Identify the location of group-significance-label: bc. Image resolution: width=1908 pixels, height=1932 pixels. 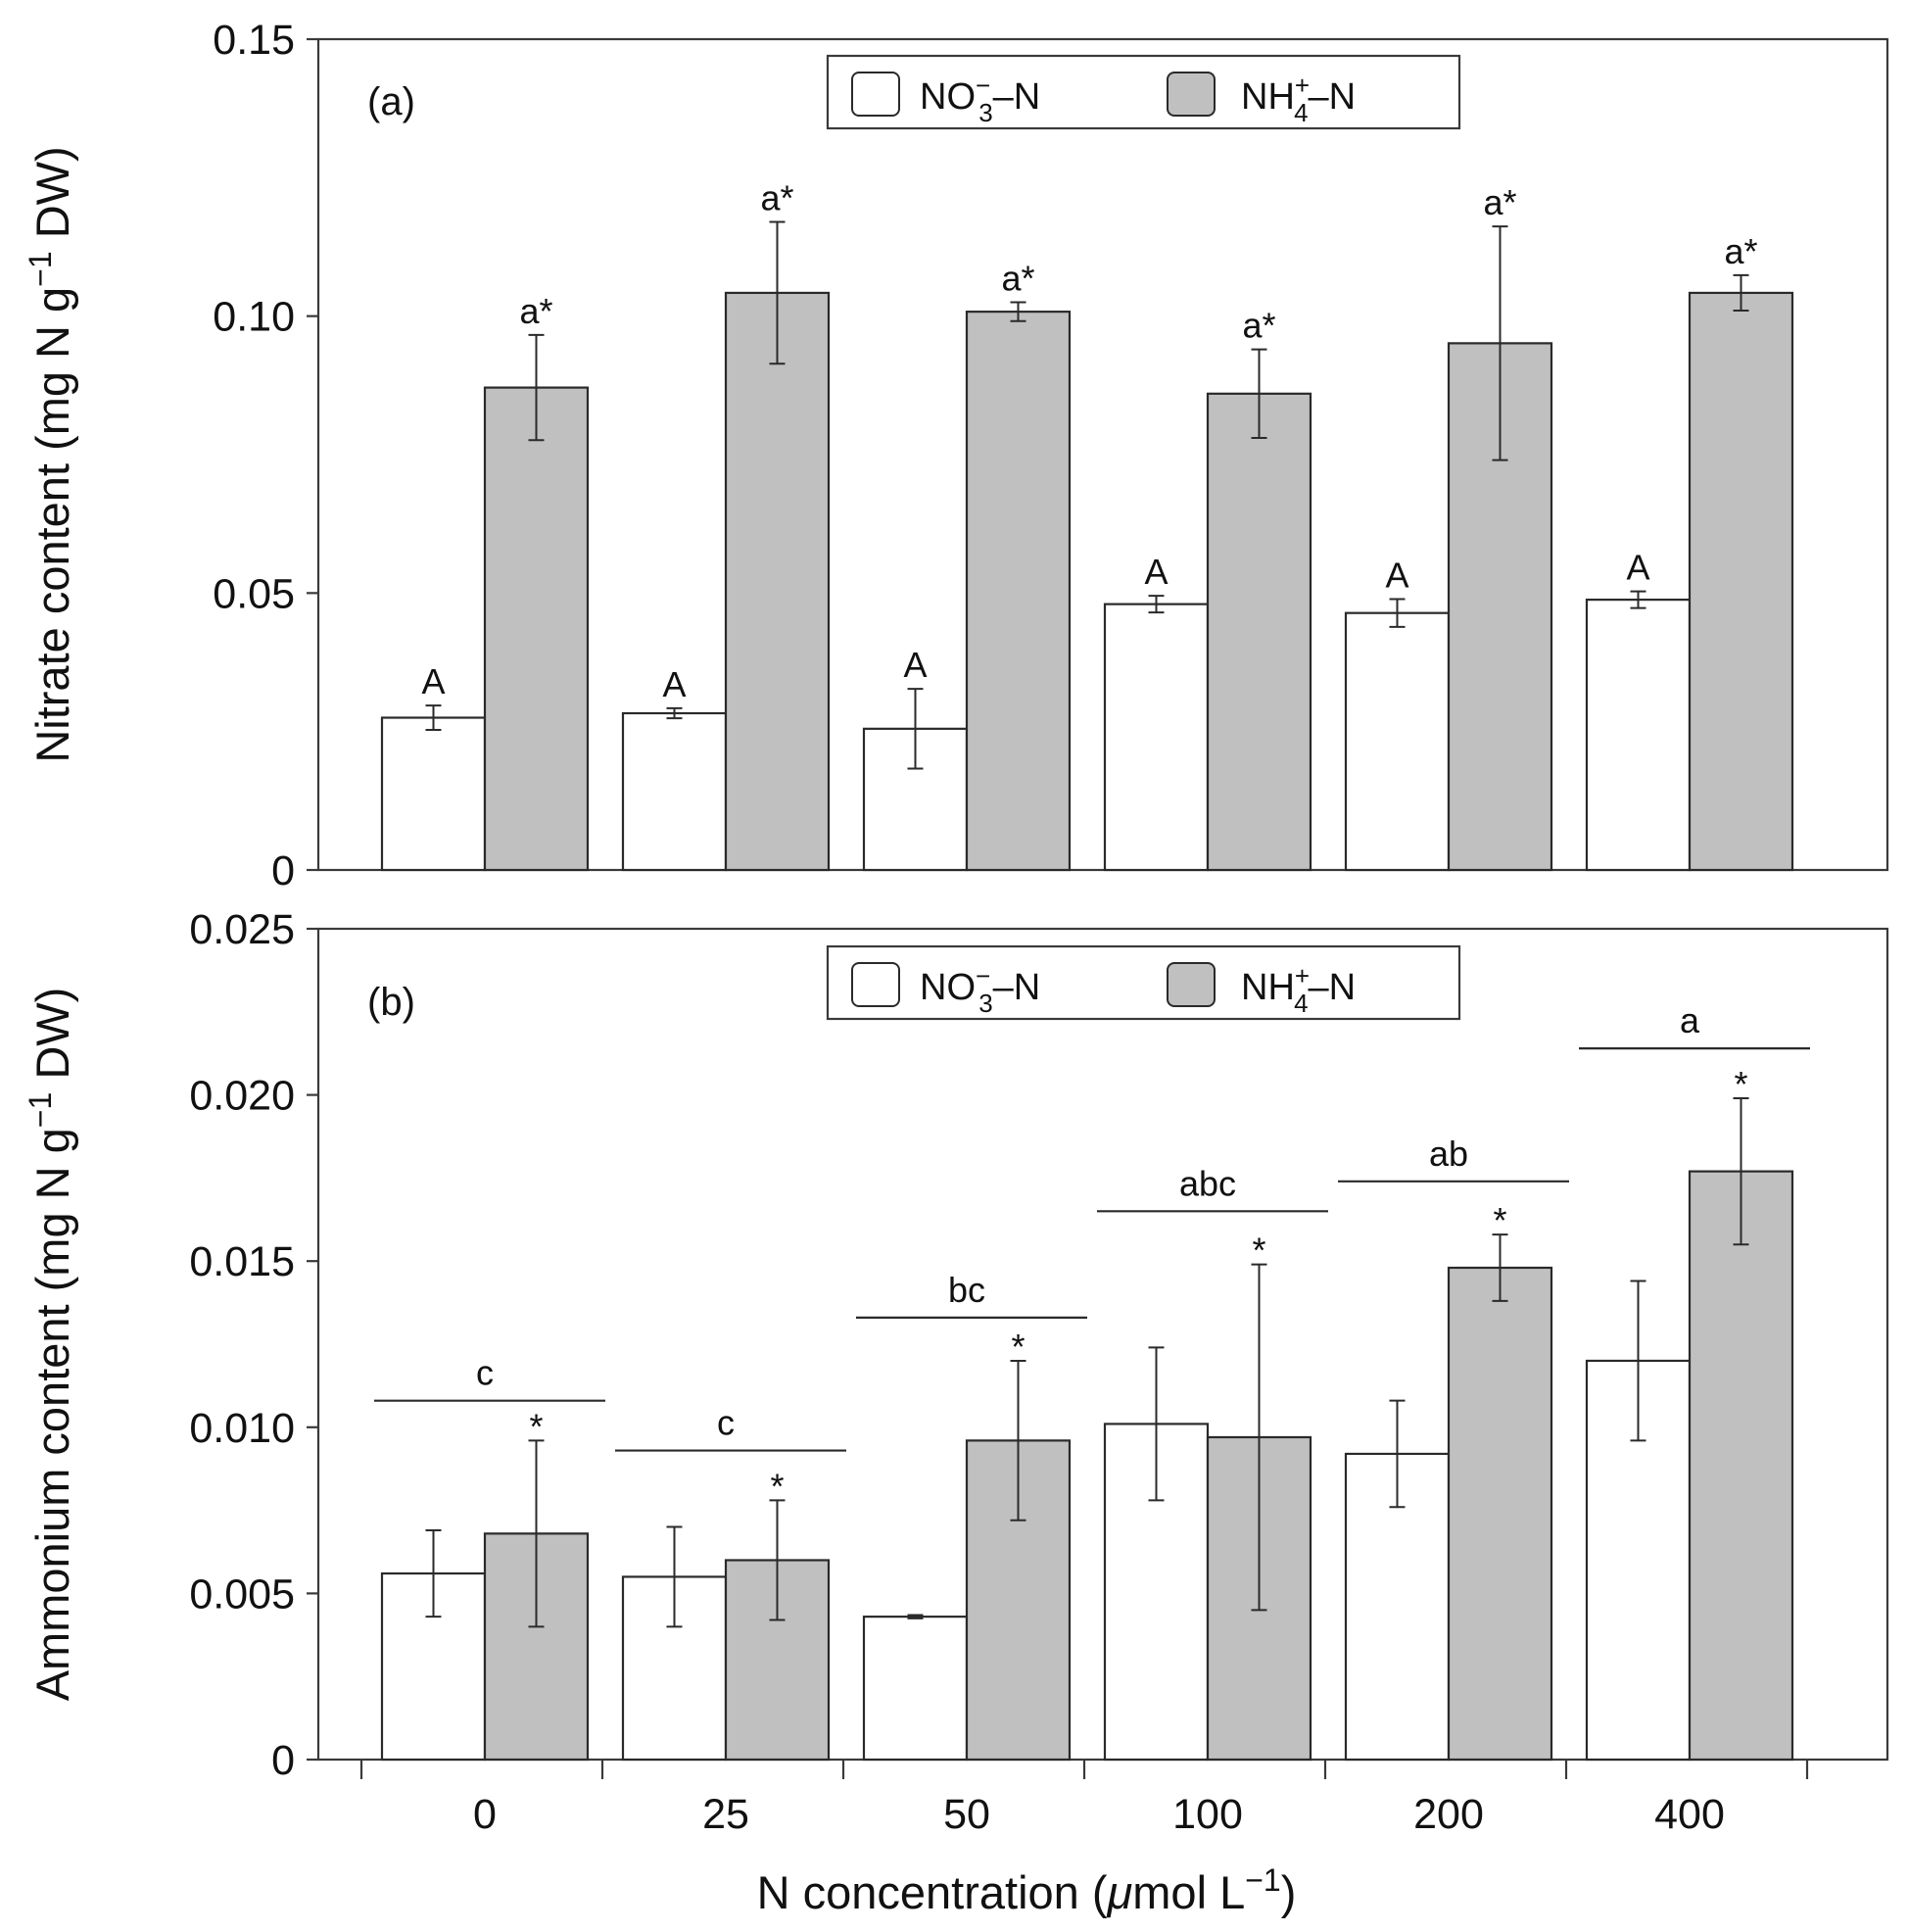
(966, 1290).